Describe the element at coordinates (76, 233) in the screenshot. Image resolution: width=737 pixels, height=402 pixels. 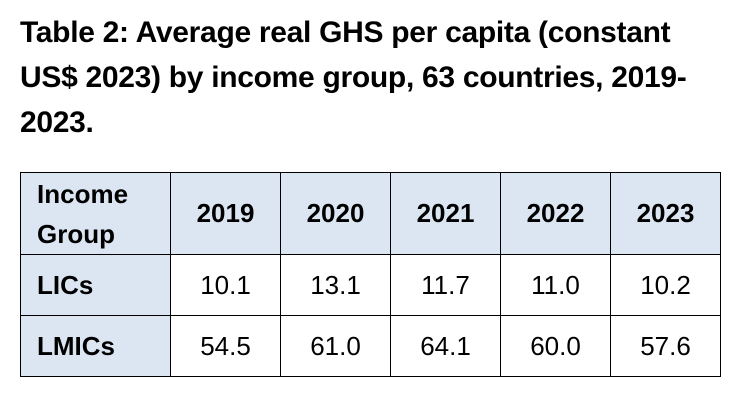
I see `income-group-header-line2: Group` at that location.